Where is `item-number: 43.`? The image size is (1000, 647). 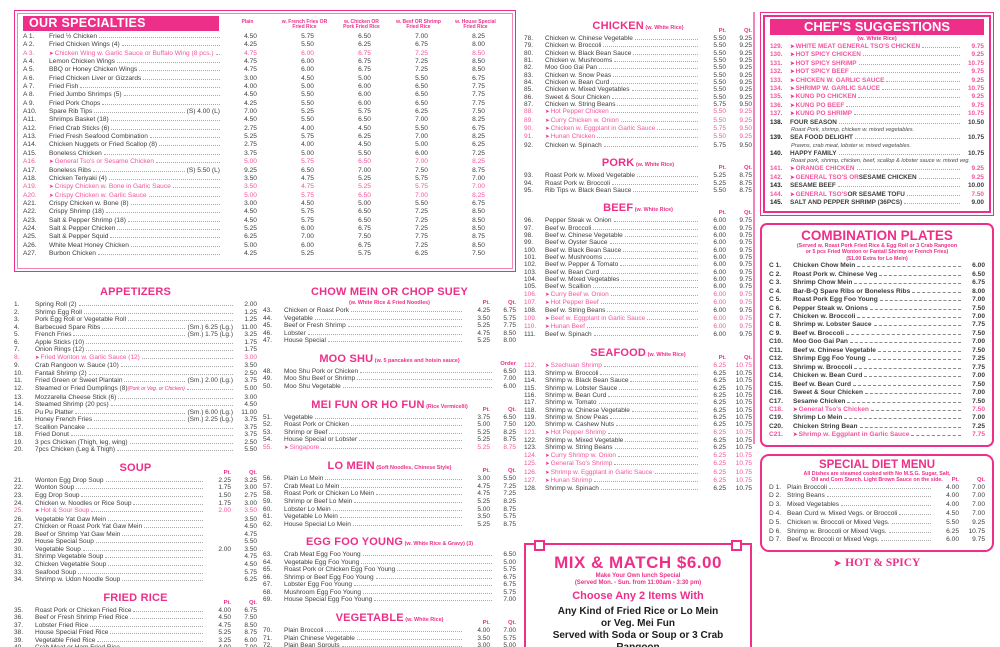
item-number: 43. is located at coordinates (268, 311).